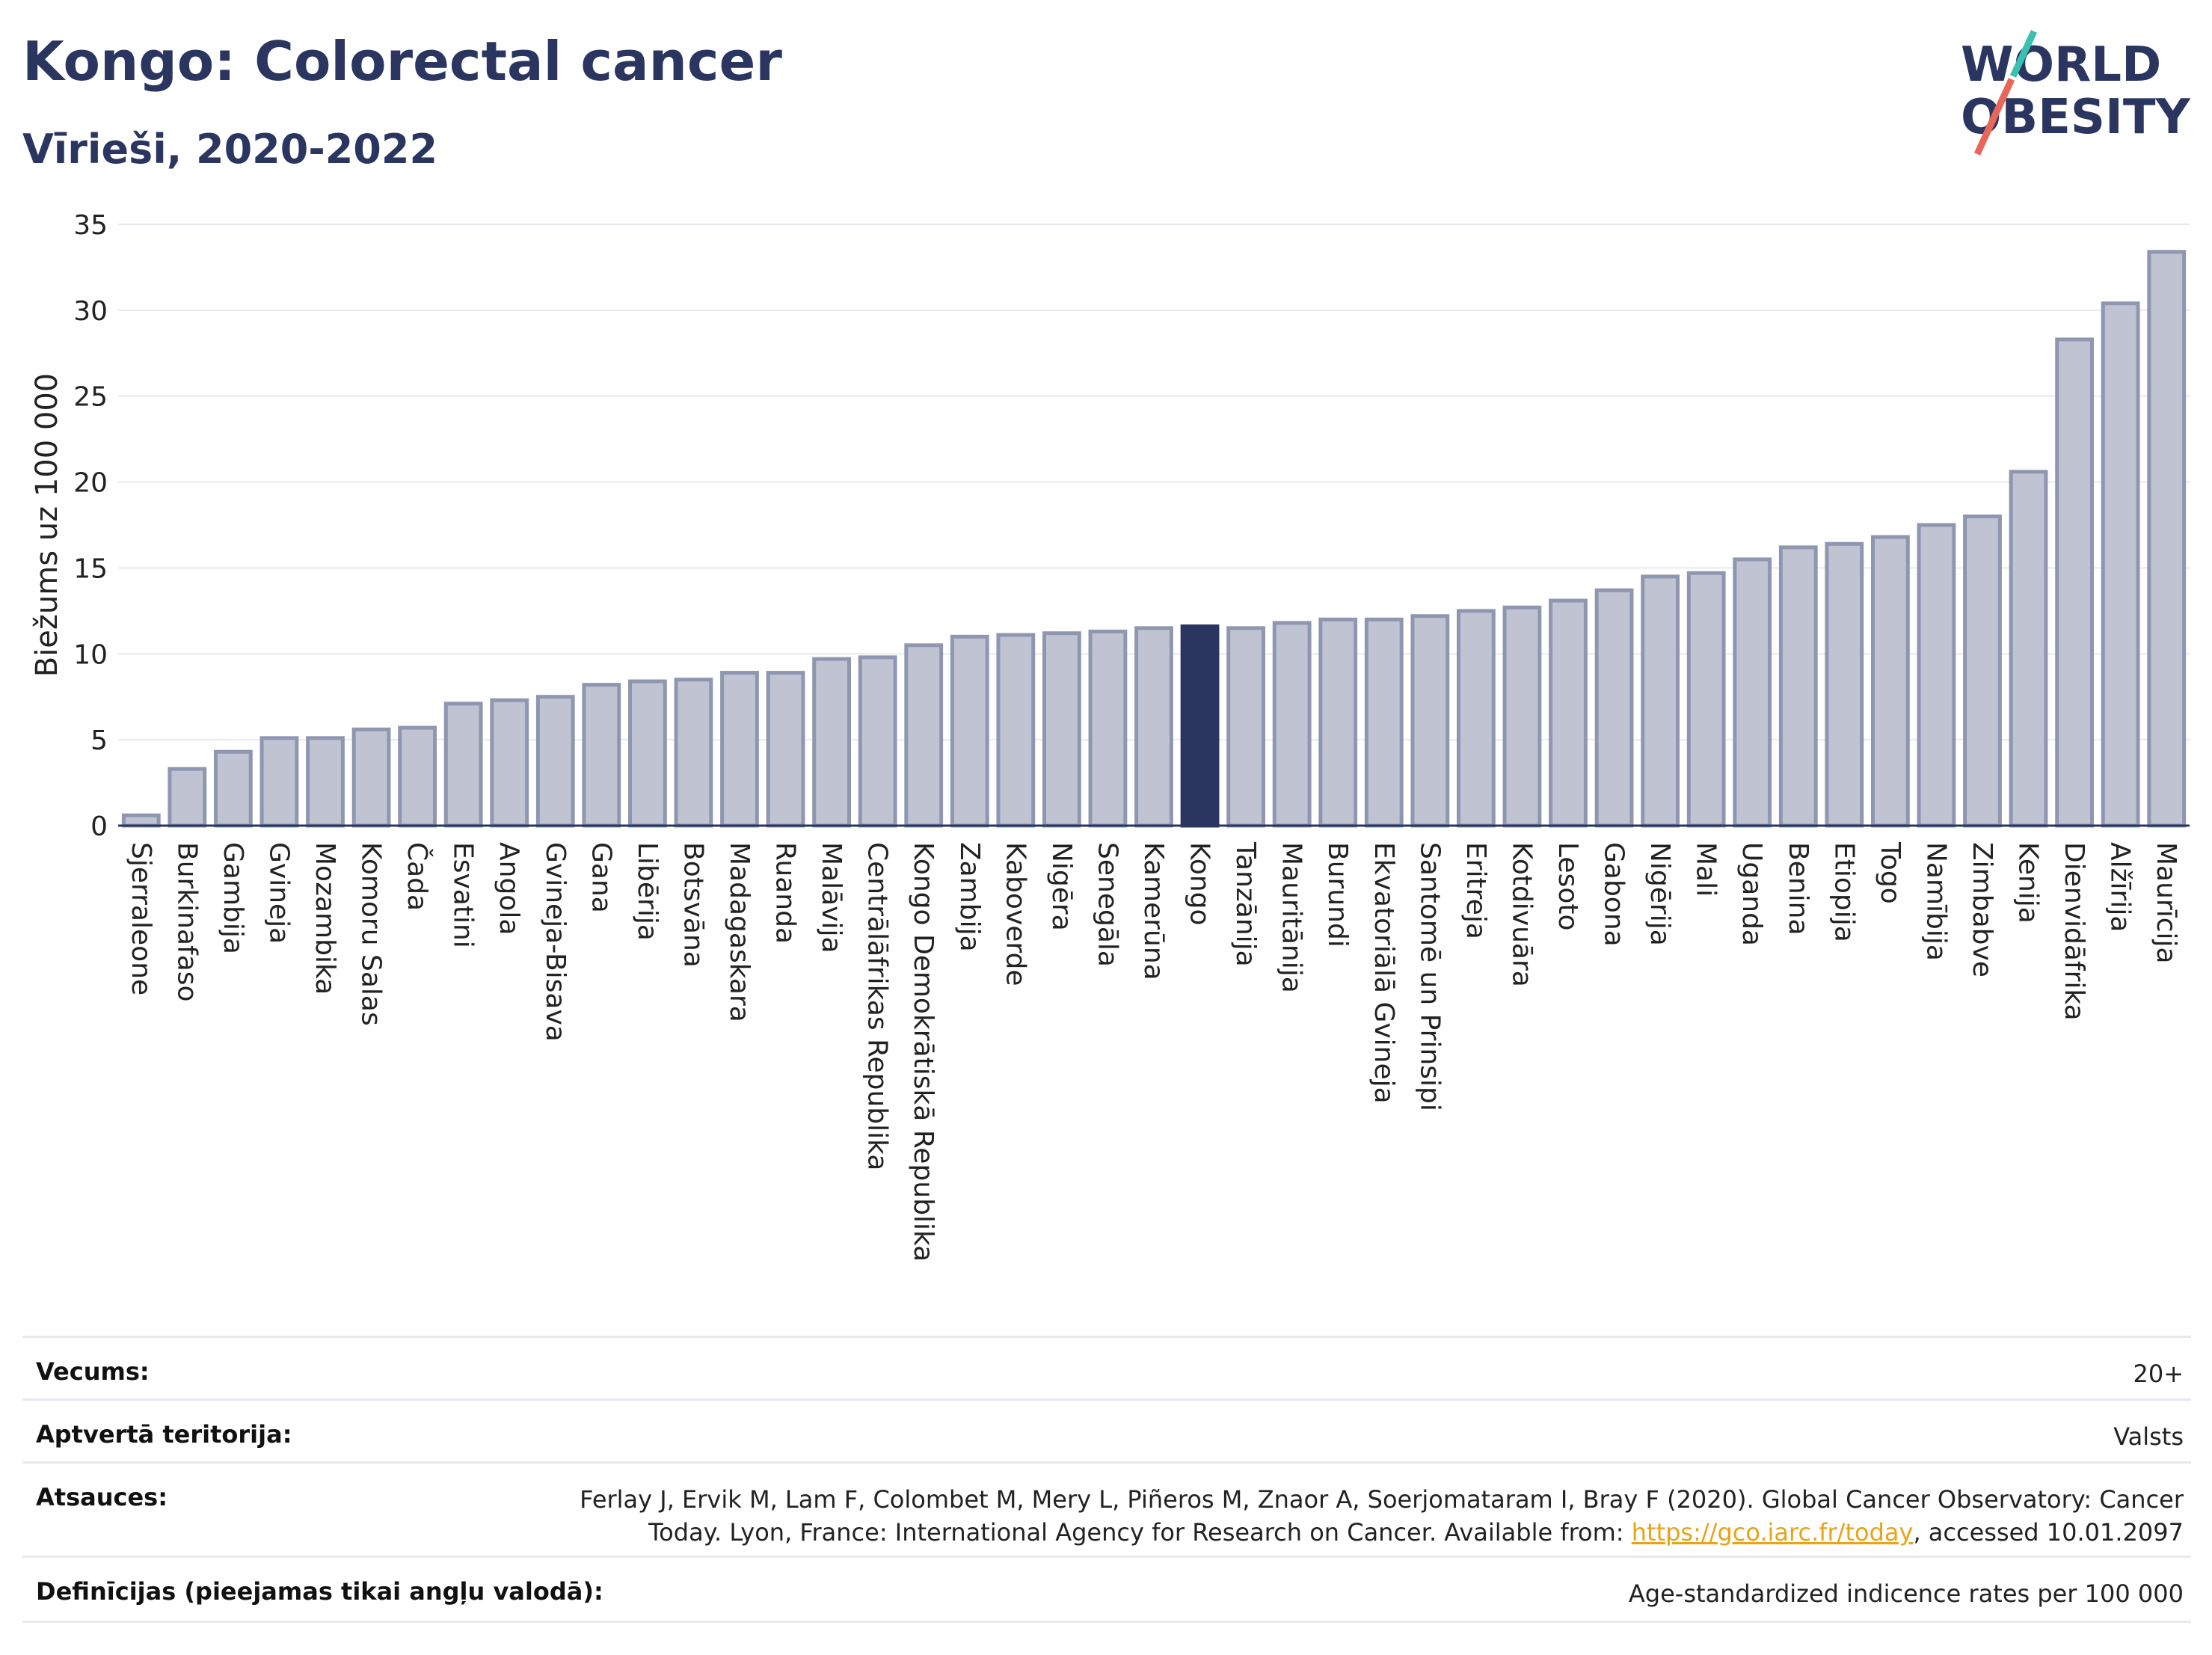 Image resolution: width=2212 pixels, height=1655 pixels. What do you see at coordinates (601, 877) in the screenshot?
I see `x-tick-label: Gana` at bounding box center [601, 877].